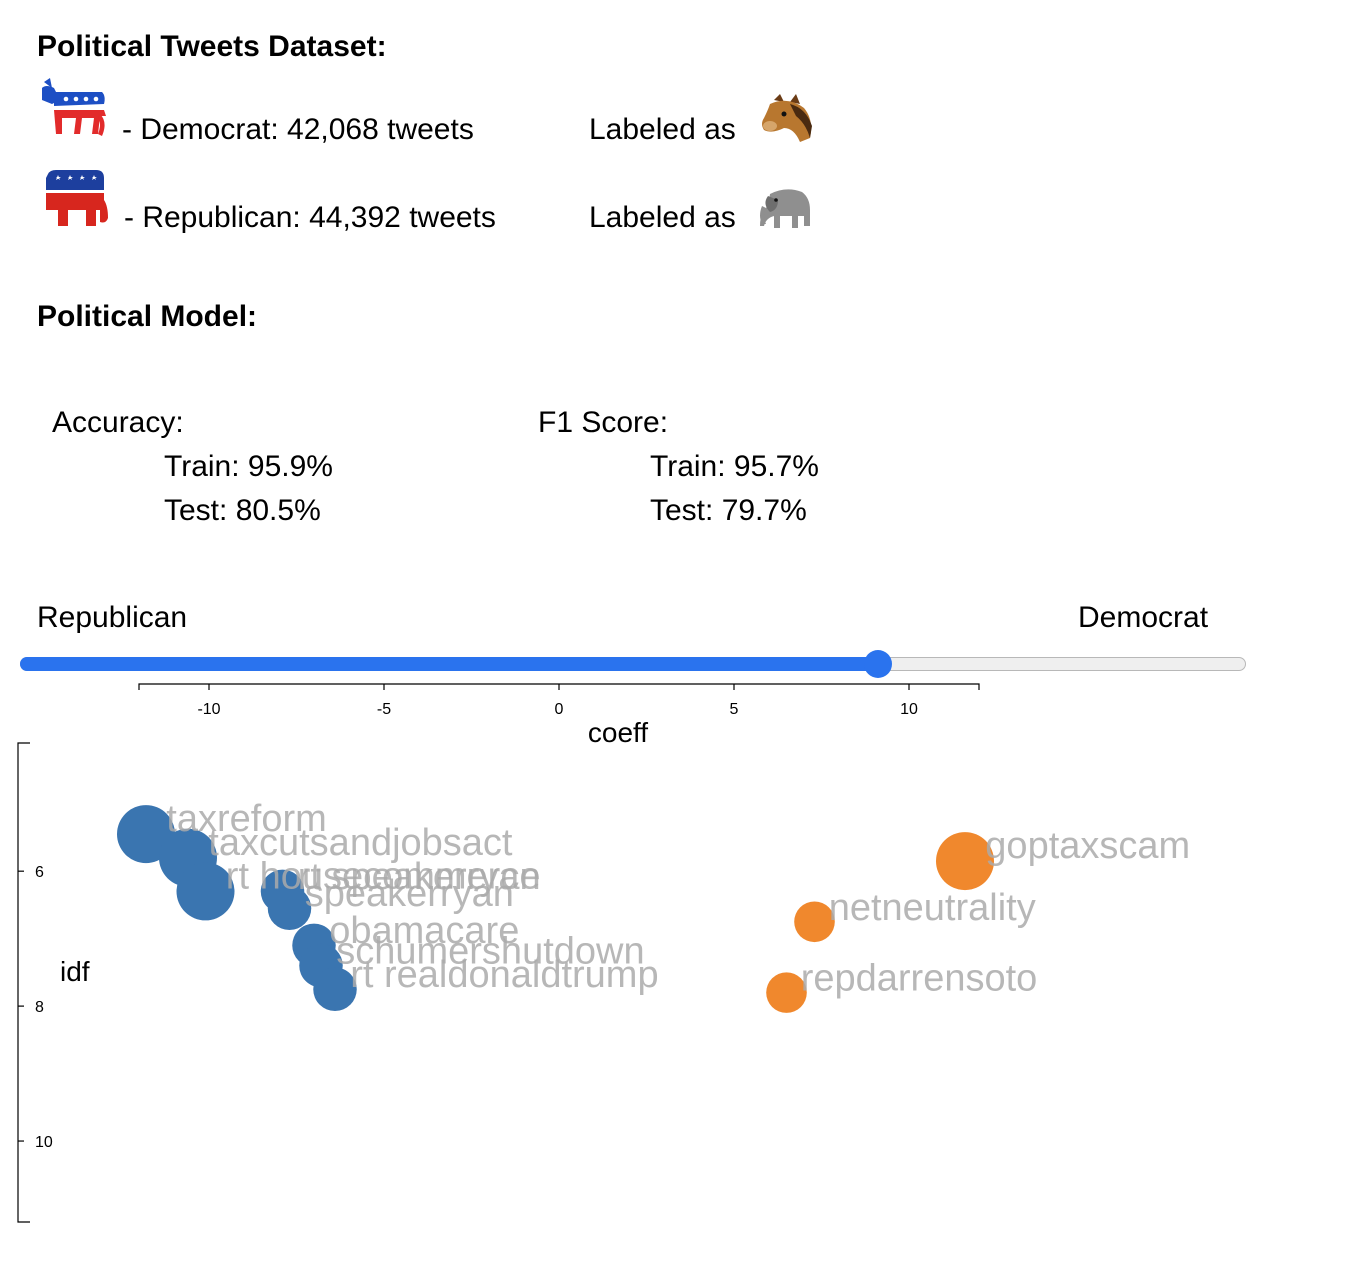  I want to click on point-label: speakerryan, so click(409, 894).